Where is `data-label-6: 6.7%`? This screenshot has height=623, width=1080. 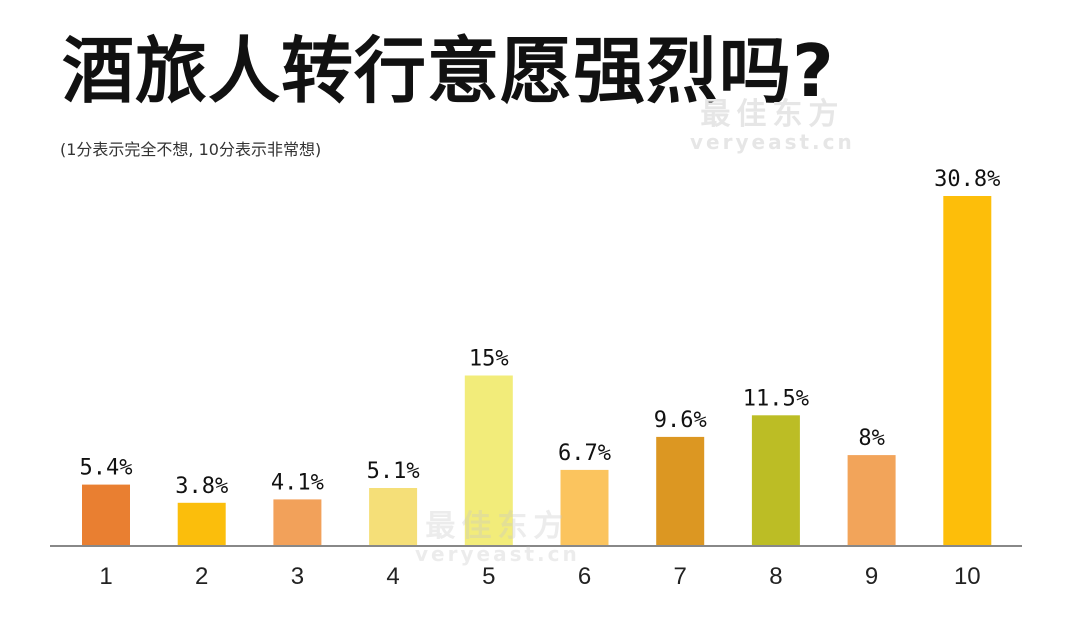
data-label-6: 6.7% is located at coordinates (584, 453).